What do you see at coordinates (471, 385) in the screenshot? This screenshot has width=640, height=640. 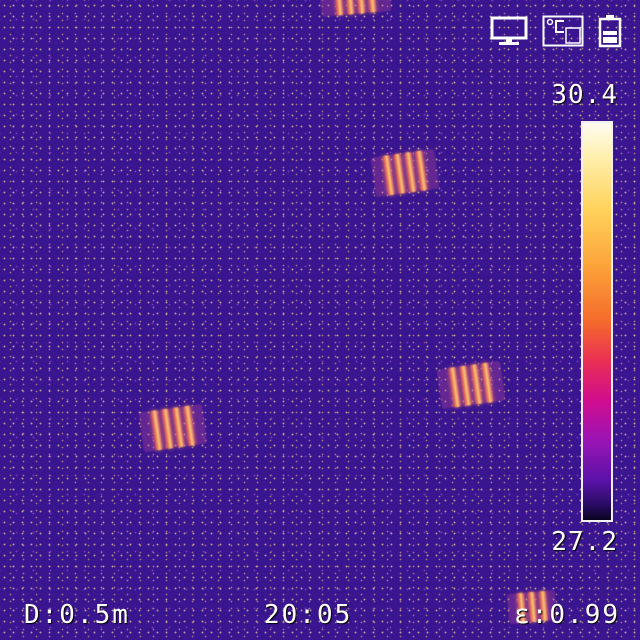 I see `hotspot-middle-right` at bounding box center [471, 385].